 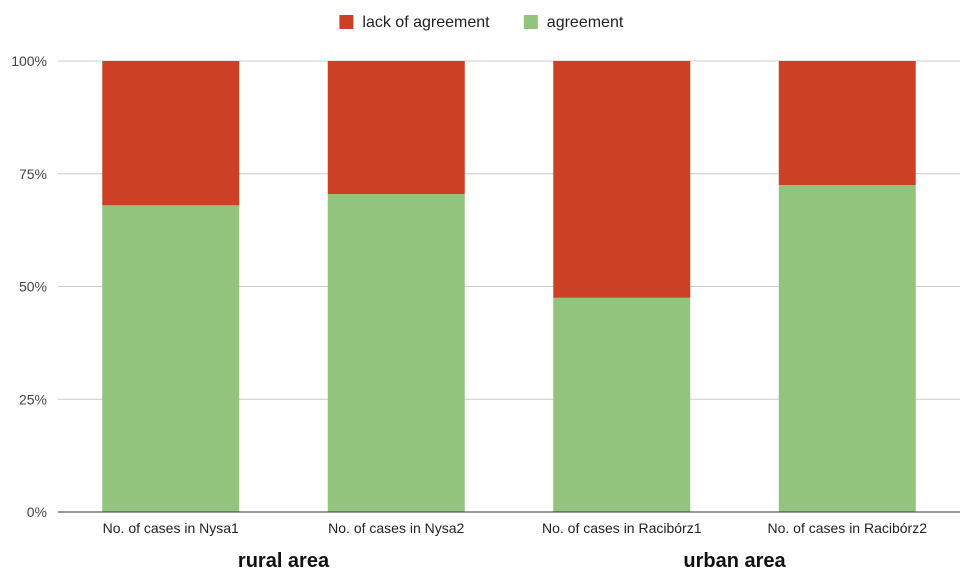 I want to click on legend-label: lack of agreement, so click(x=426, y=22).